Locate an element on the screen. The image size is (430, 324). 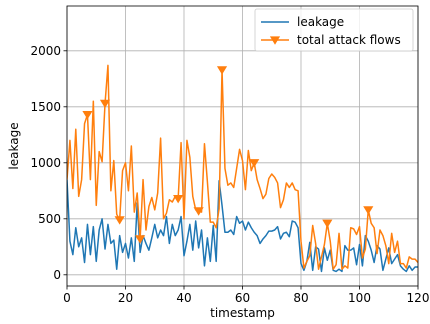
legend-label-leakage: leakage is located at coordinates (320, 22).